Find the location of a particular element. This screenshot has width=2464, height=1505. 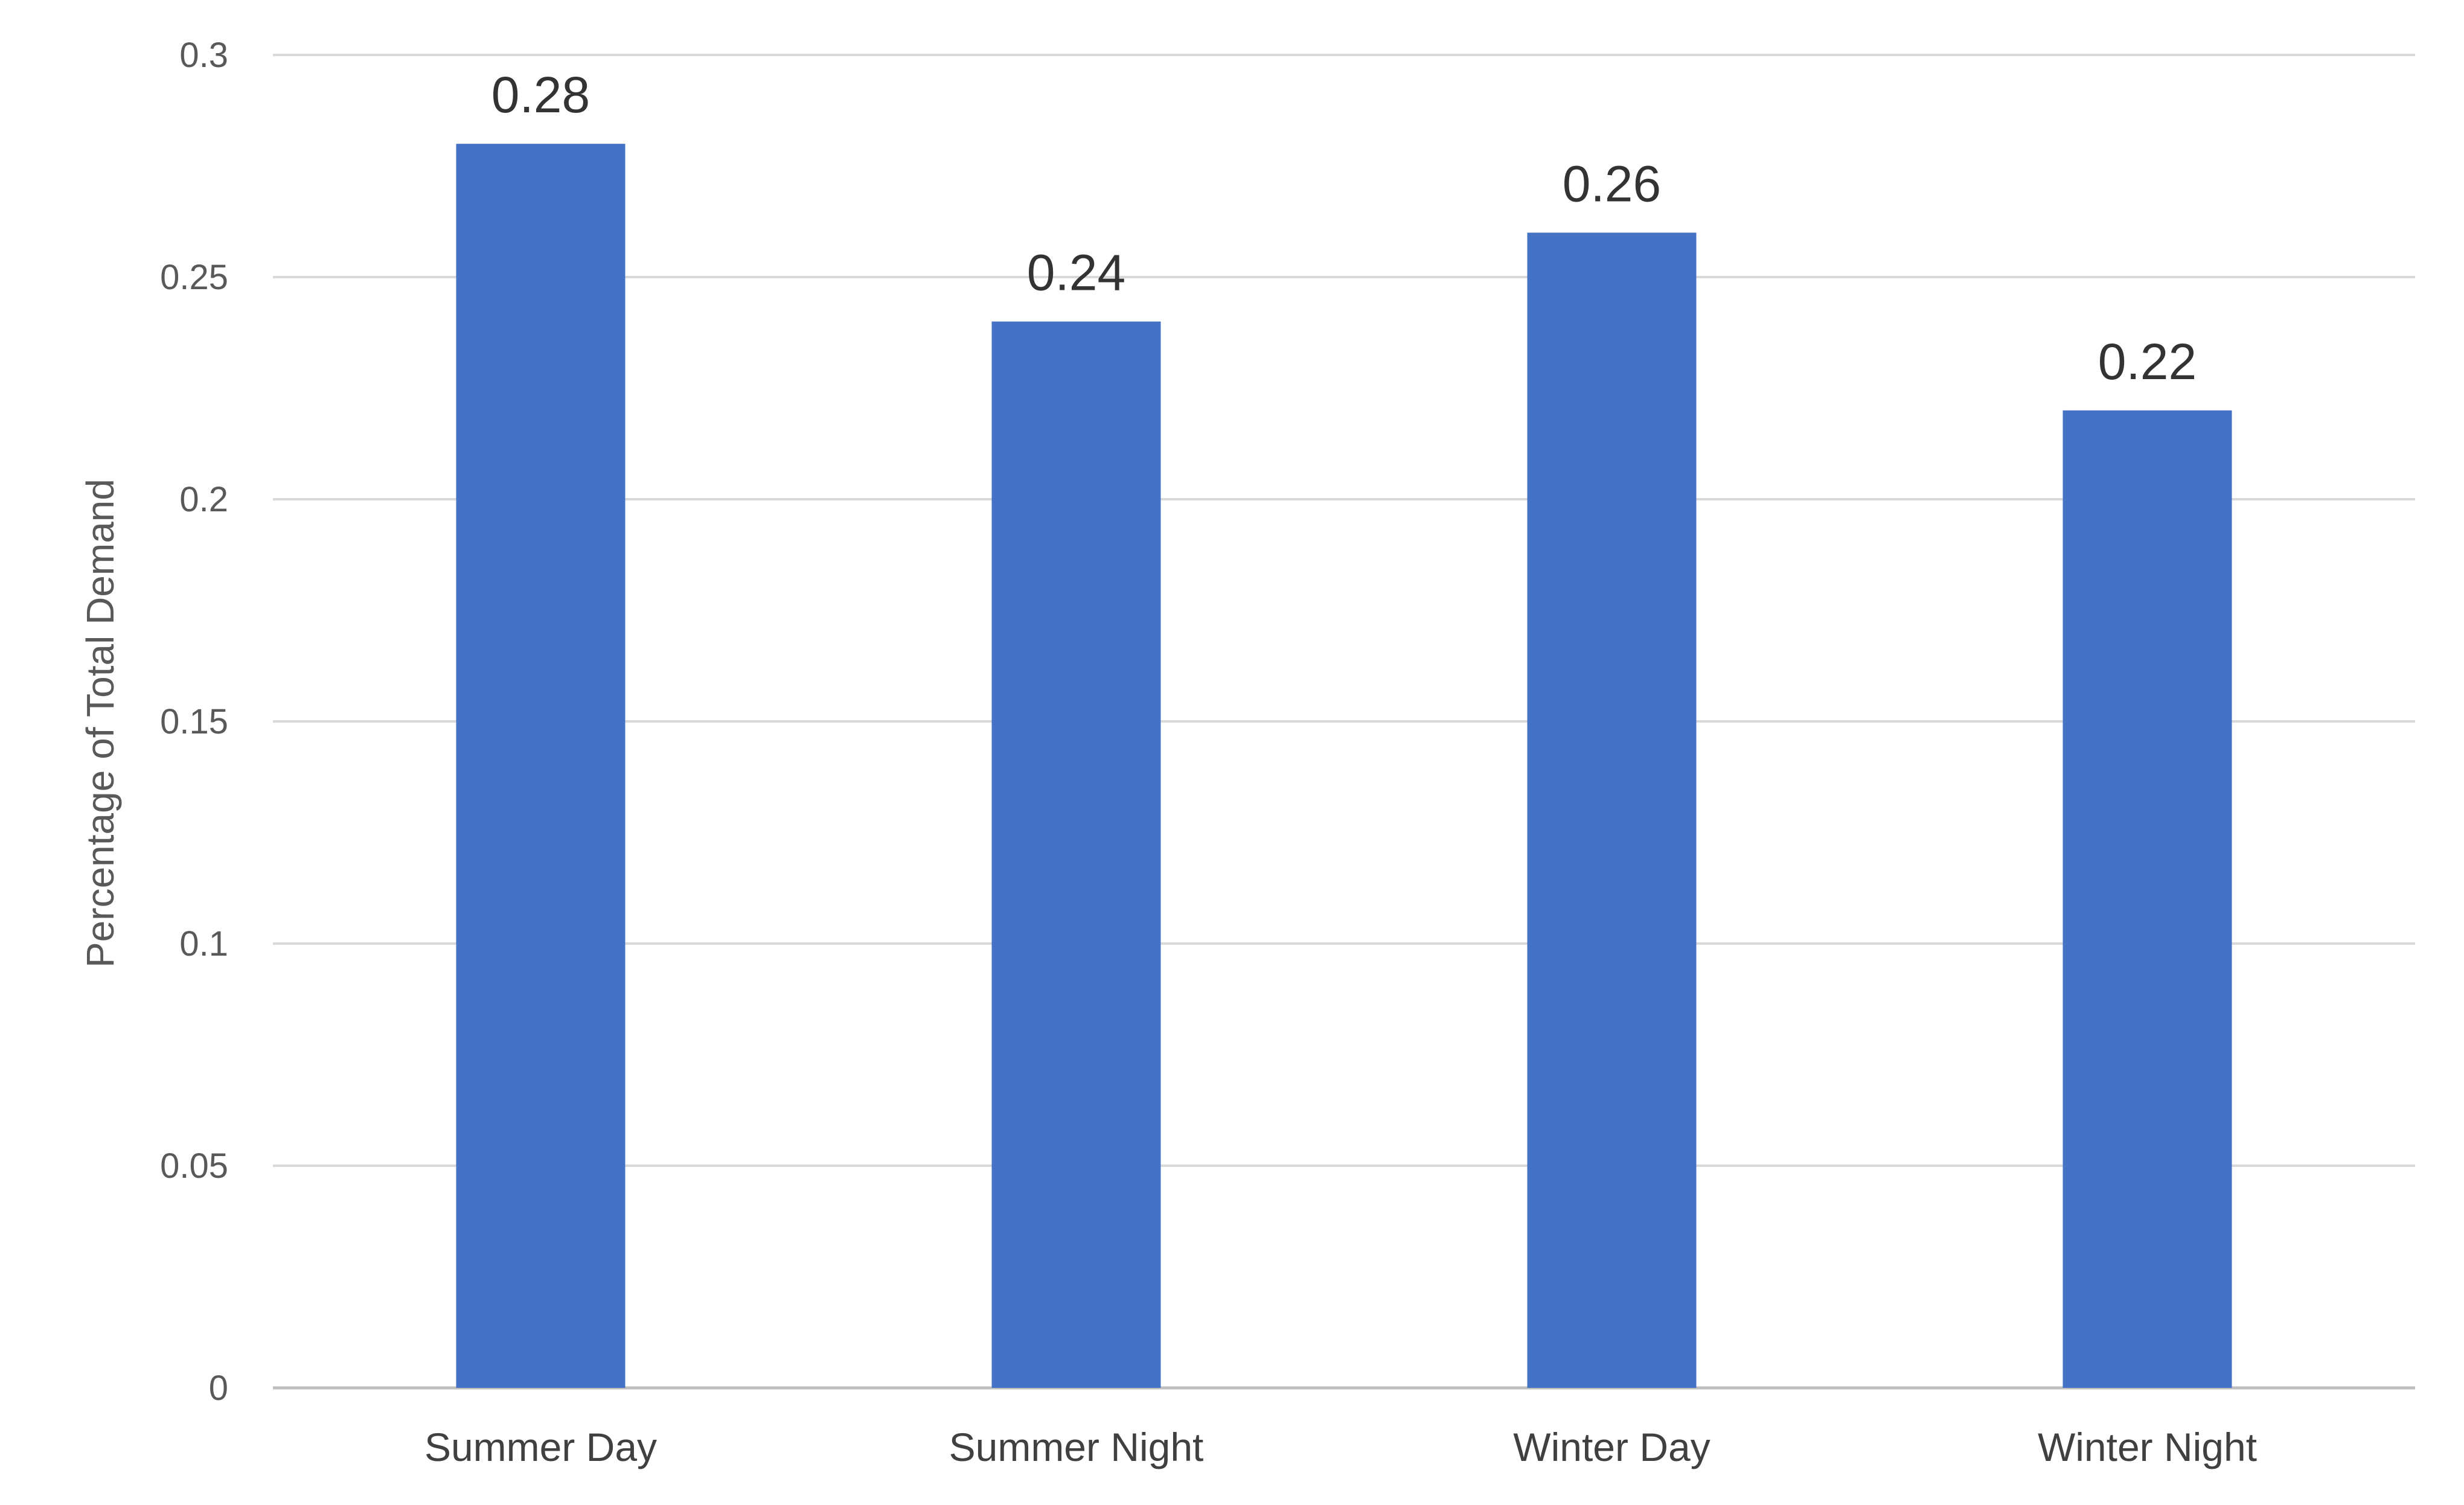

y-axis-ticks: 0 0.05 0.1 0.15 0.2 0.25 0.3 is located at coordinates (194, 722).